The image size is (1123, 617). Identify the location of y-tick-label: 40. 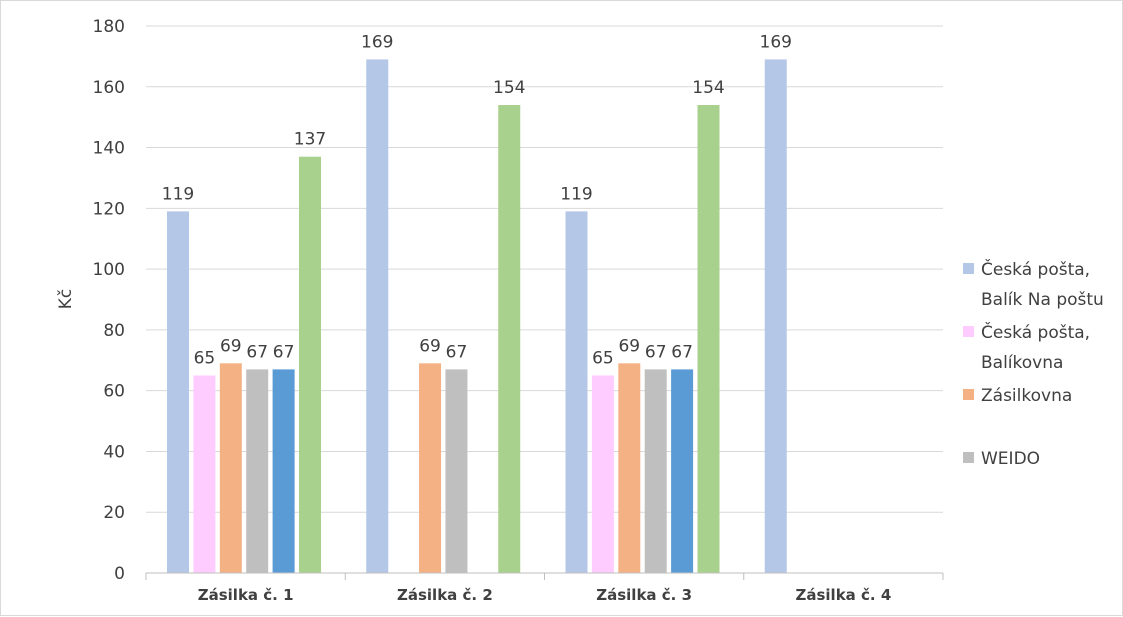
(114, 452).